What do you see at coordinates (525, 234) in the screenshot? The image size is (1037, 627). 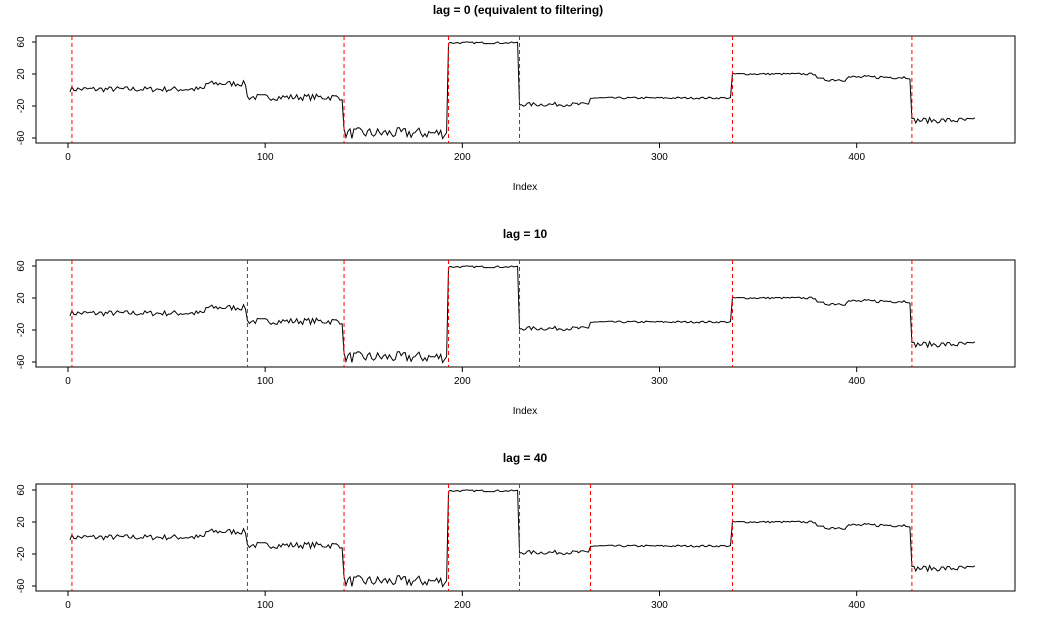 I see `panel-title: lag = 10` at bounding box center [525, 234].